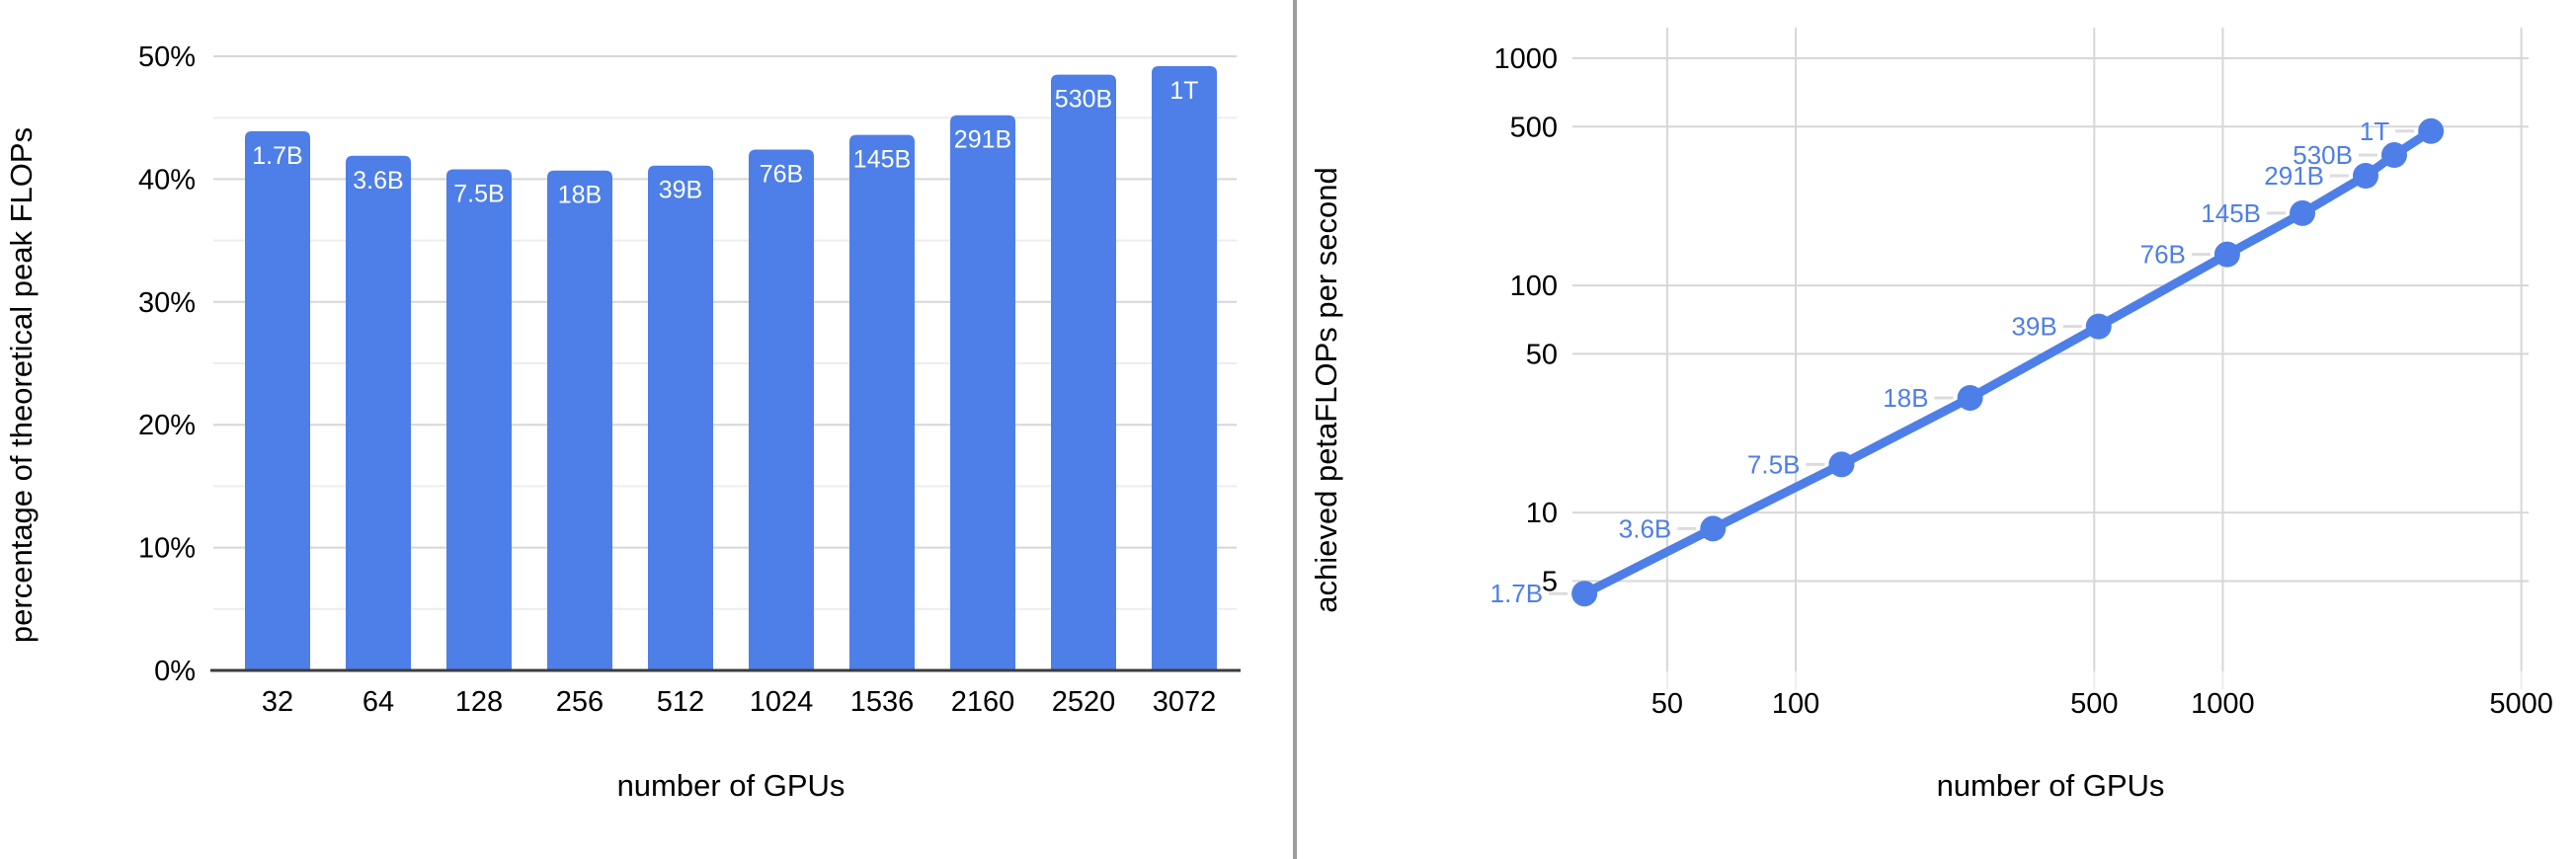 The height and width of the screenshot is (859, 2576). I want to click on y-tick-label: 30%, so click(167, 303).